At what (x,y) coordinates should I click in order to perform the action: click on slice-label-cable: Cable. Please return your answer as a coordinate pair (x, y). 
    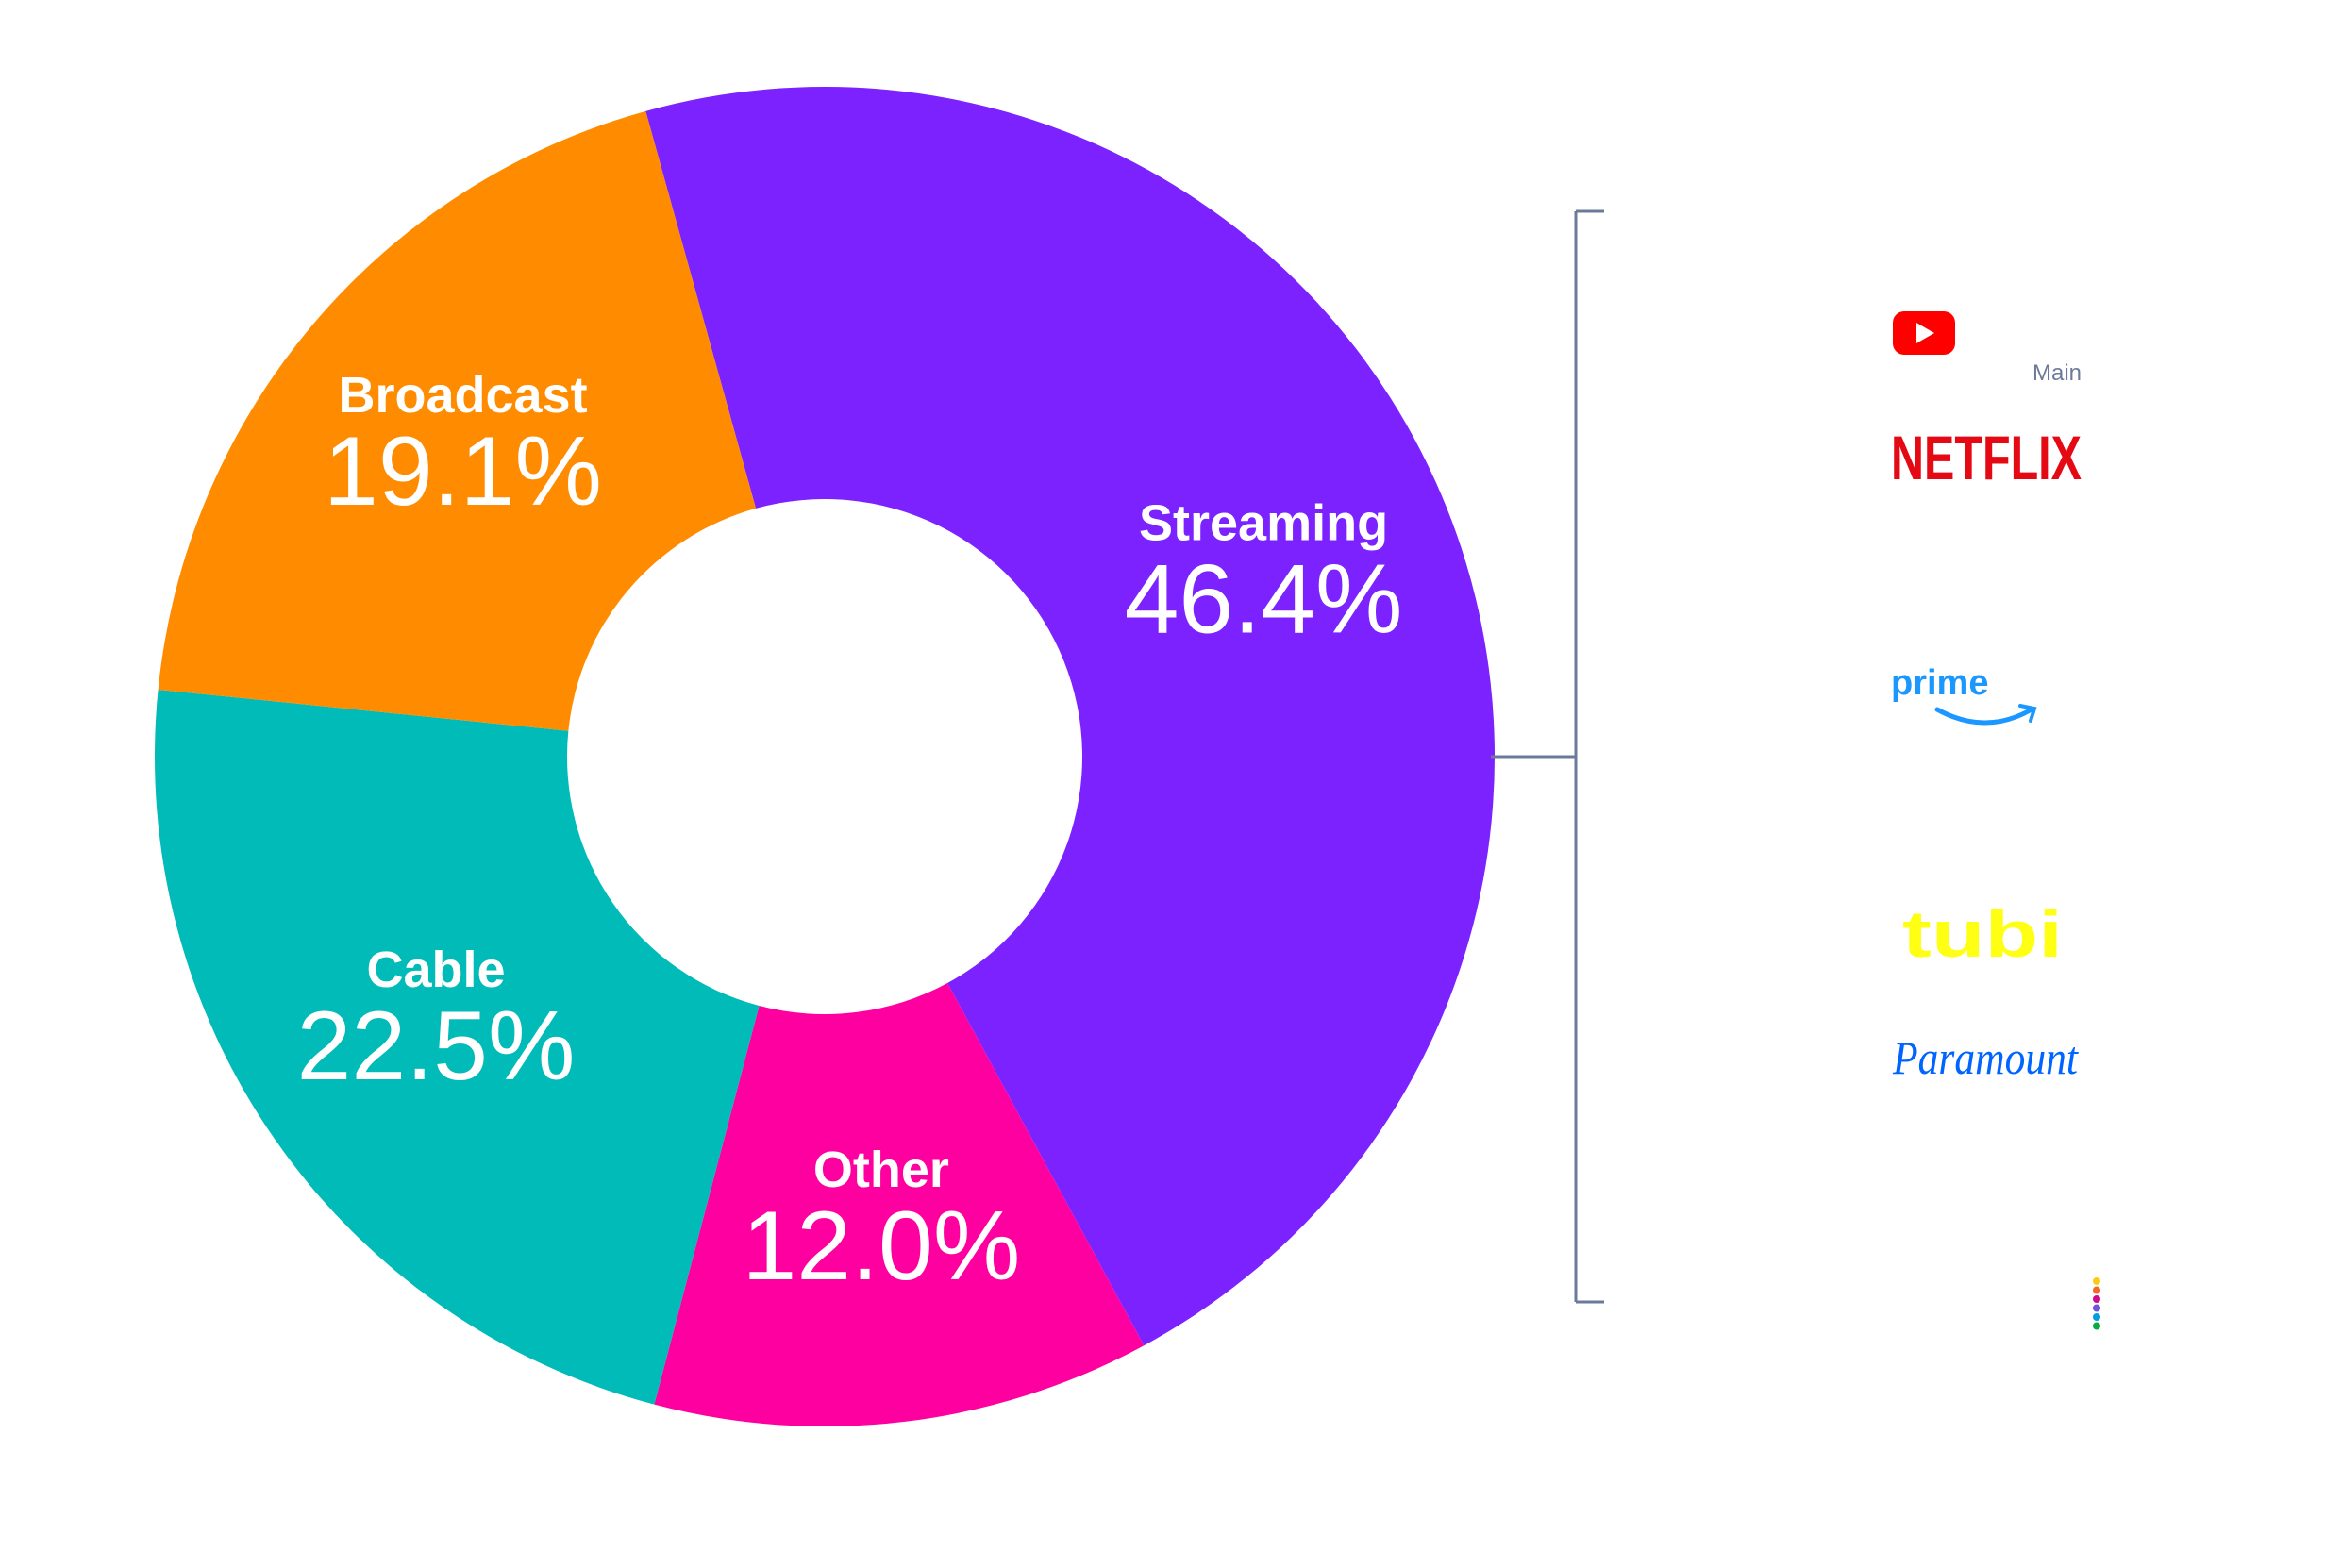
    Looking at the image, I should click on (435, 970).